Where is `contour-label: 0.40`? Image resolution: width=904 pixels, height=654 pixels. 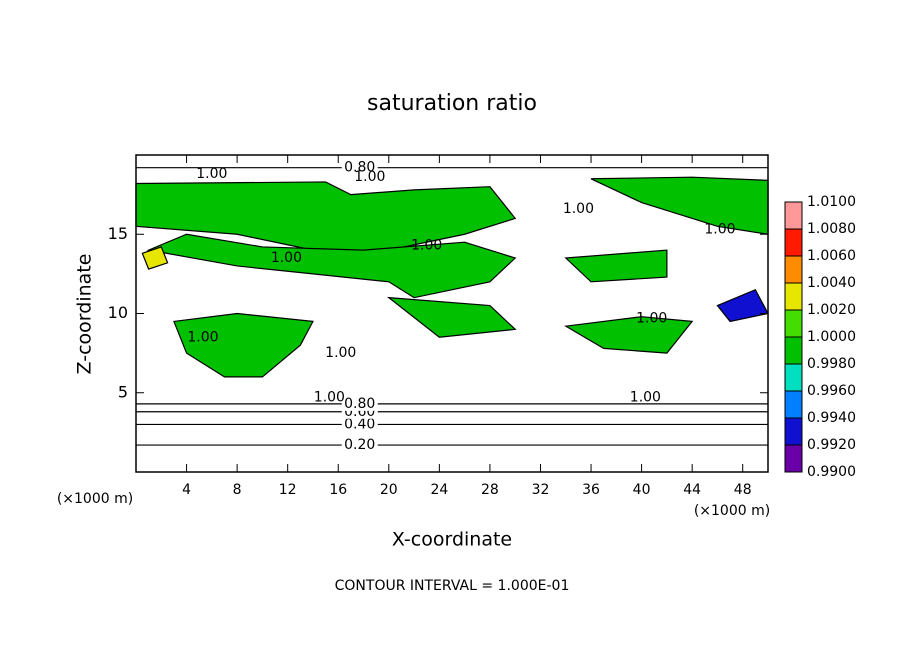
contour-label: 0.40 is located at coordinates (359, 424).